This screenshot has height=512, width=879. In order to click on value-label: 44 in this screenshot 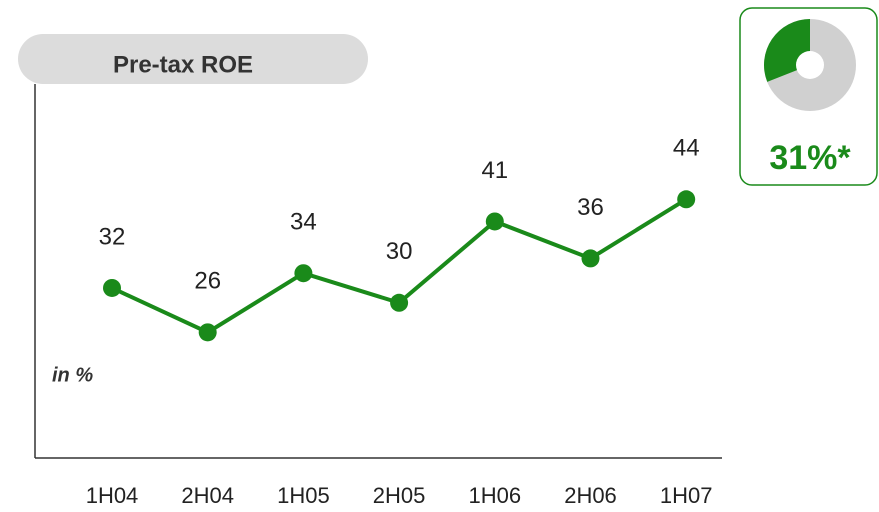, I will do `click(686, 148)`.